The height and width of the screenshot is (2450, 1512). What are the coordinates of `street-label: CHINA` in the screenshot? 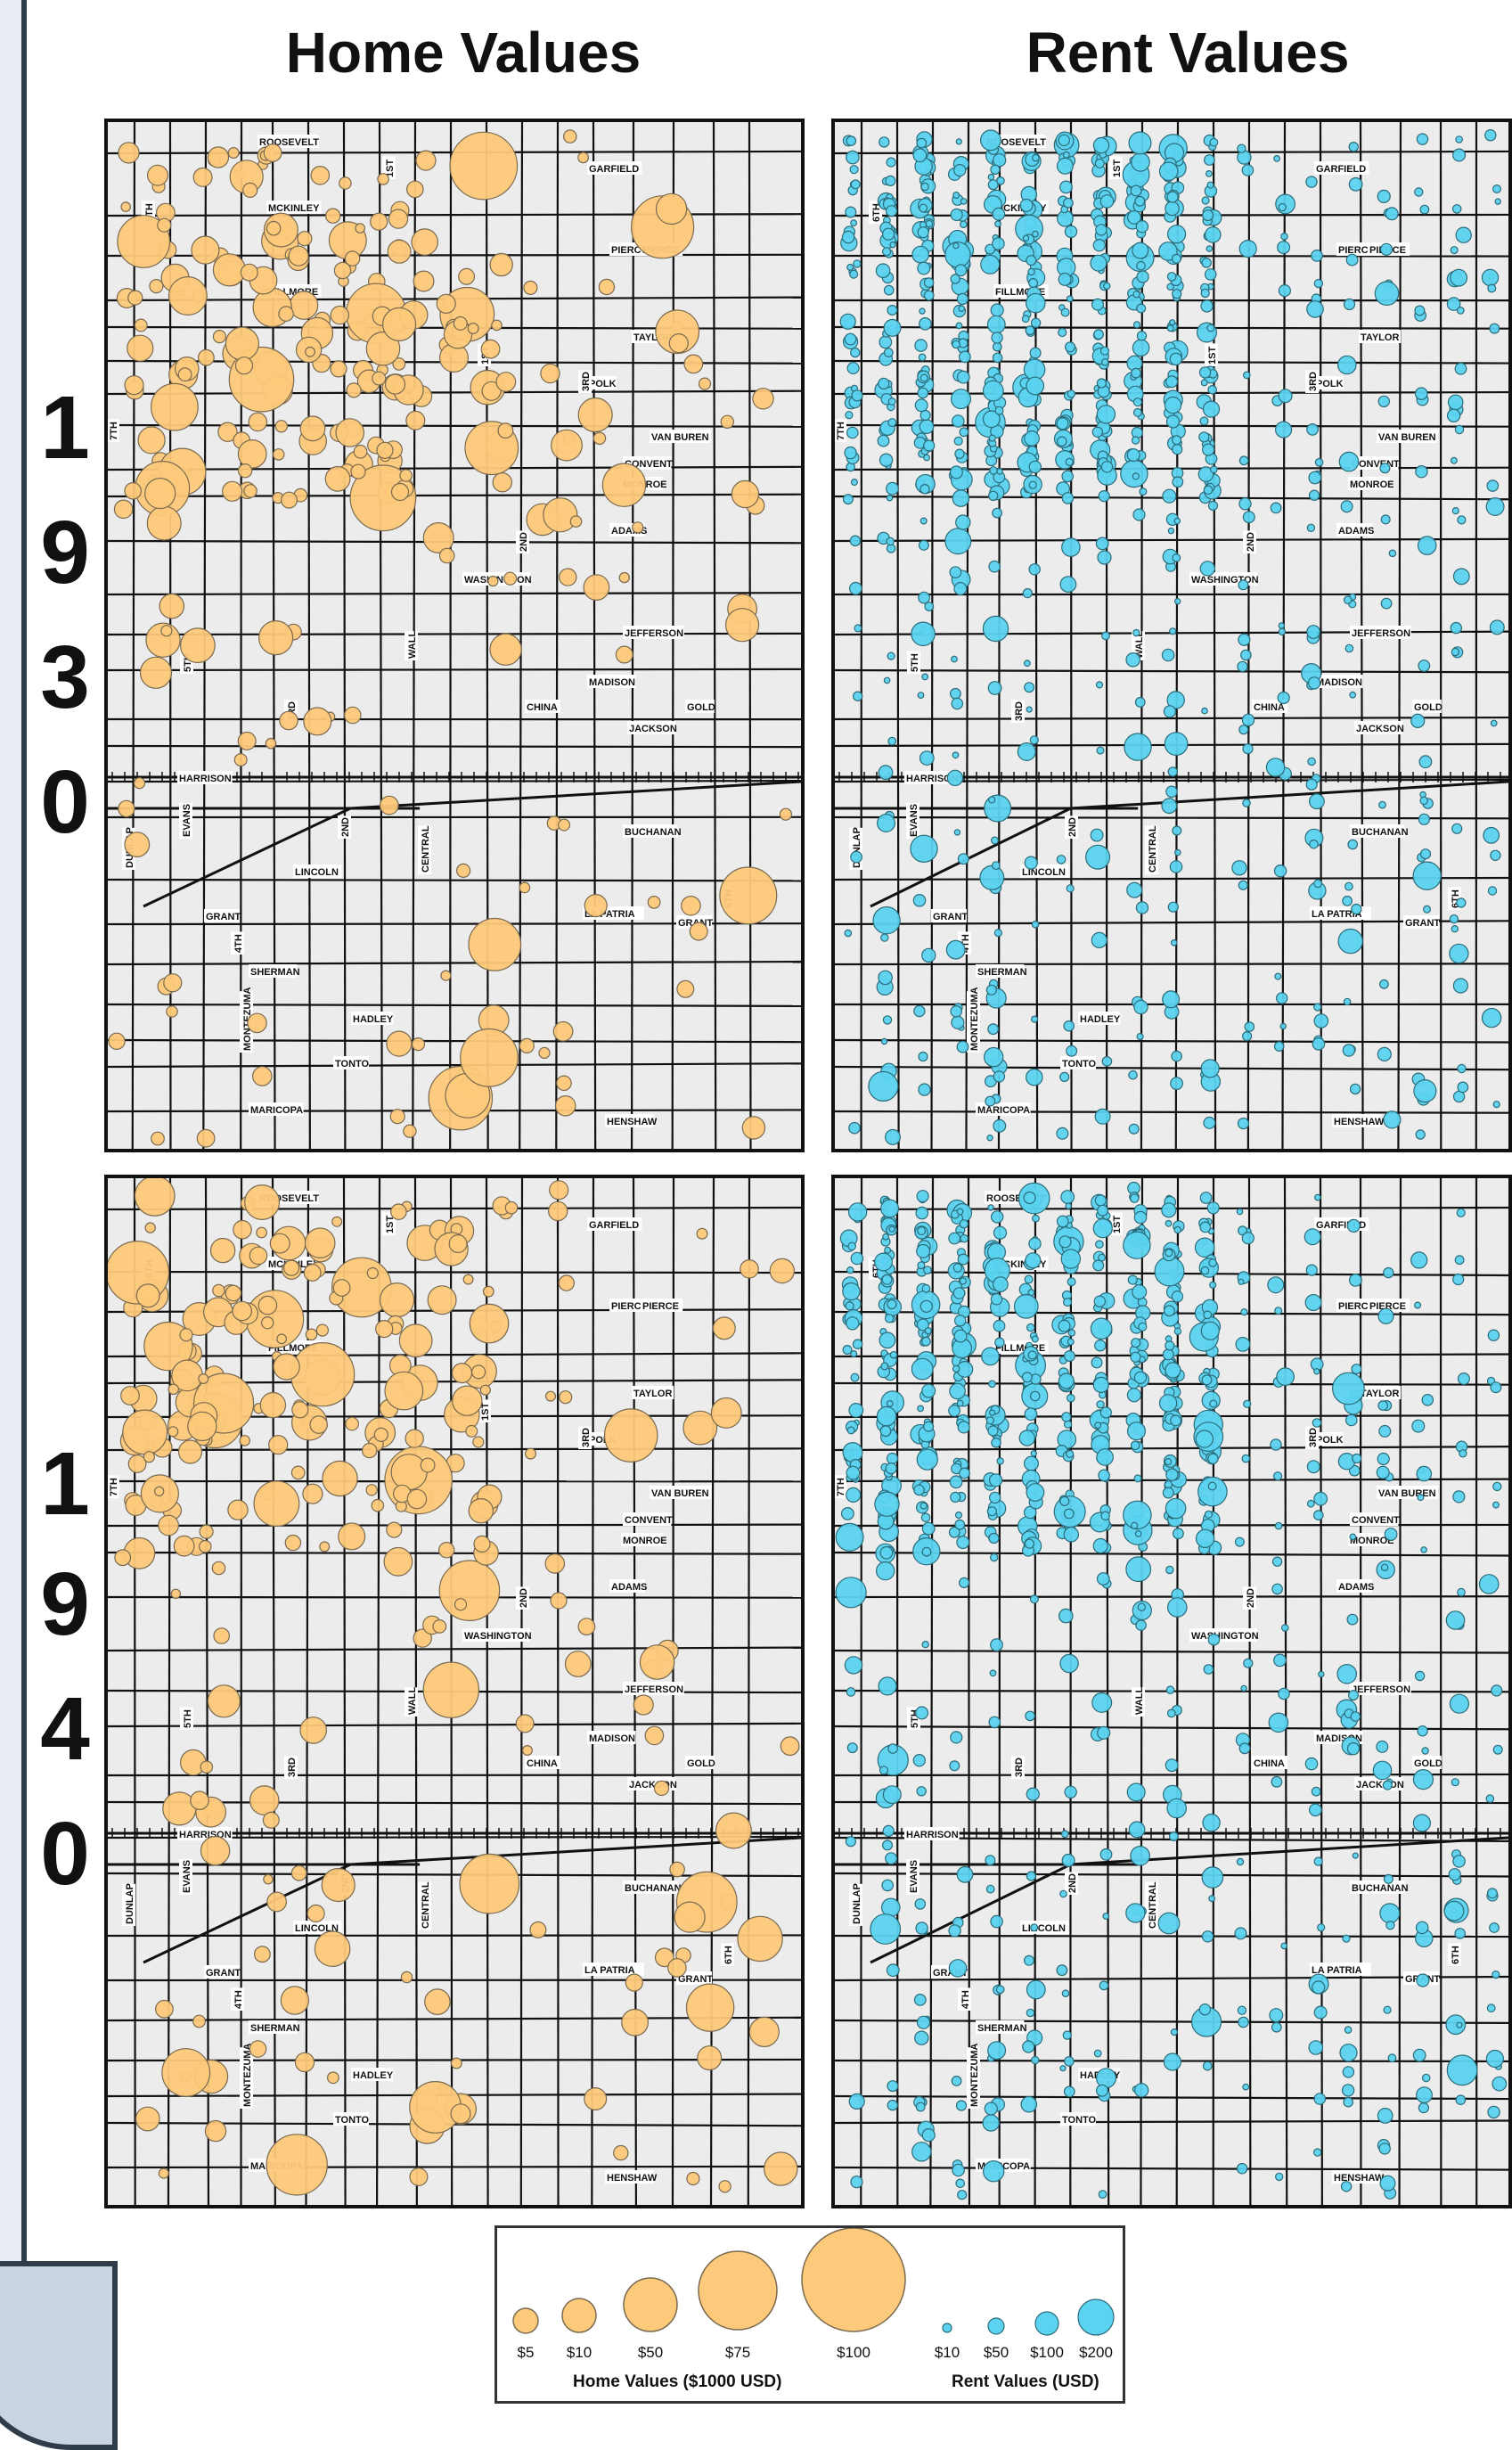 It's located at (543, 707).